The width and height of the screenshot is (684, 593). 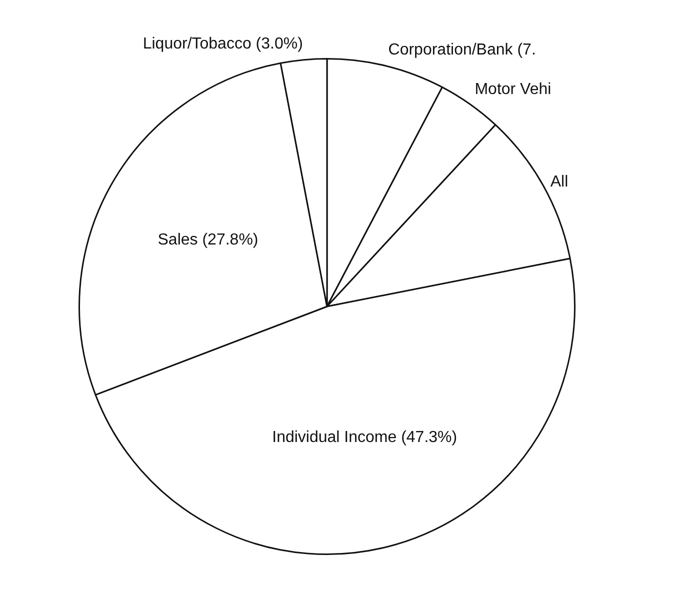 What do you see at coordinates (513, 89) in the screenshot?
I see `slice-label: Motor Vehi` at bounding box center [513, 89].